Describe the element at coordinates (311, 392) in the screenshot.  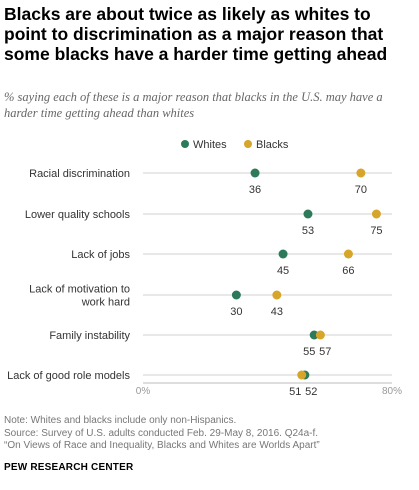
I see `value-label-whites: 52` at that location.